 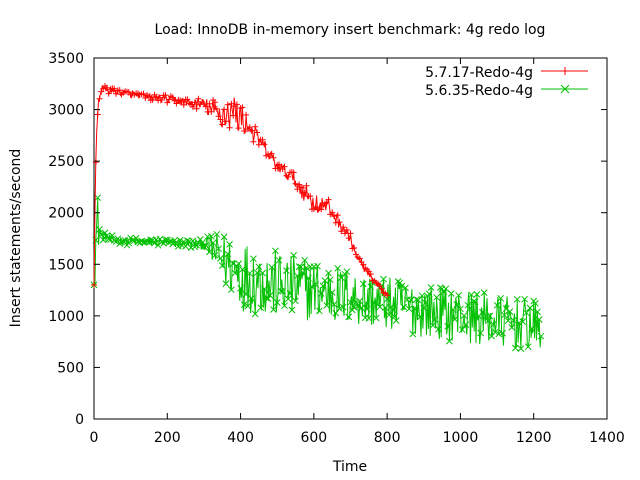 What do you see at coordinates (66, 265) in the screenshot?
I see `y-tick-label: 1500` at bounding box center [66, 265].